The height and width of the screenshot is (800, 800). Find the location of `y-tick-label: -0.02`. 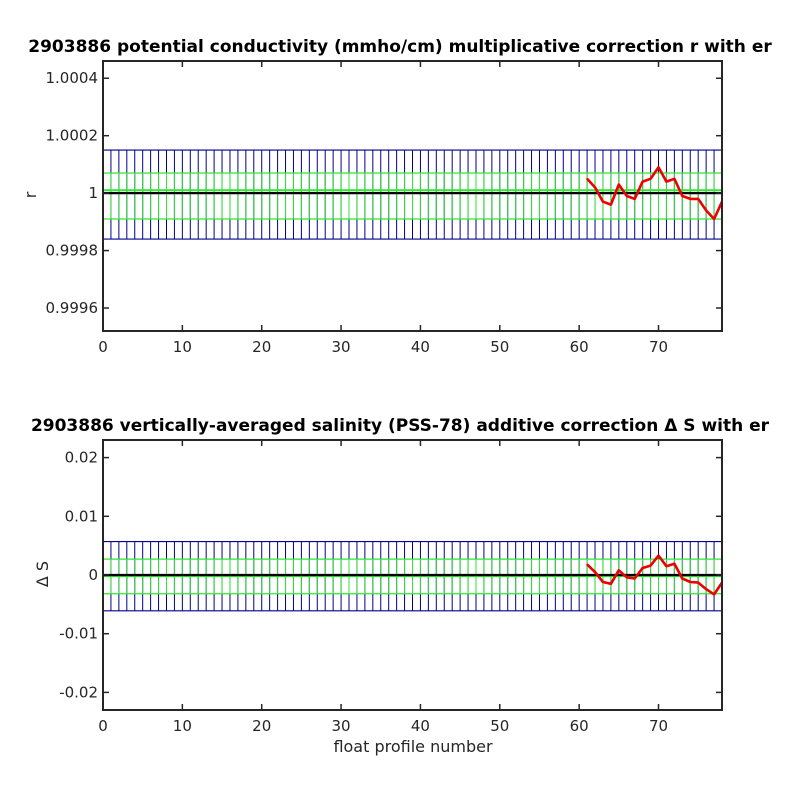

y-tick-label: -0.02 is located at coordinates (78, 692).